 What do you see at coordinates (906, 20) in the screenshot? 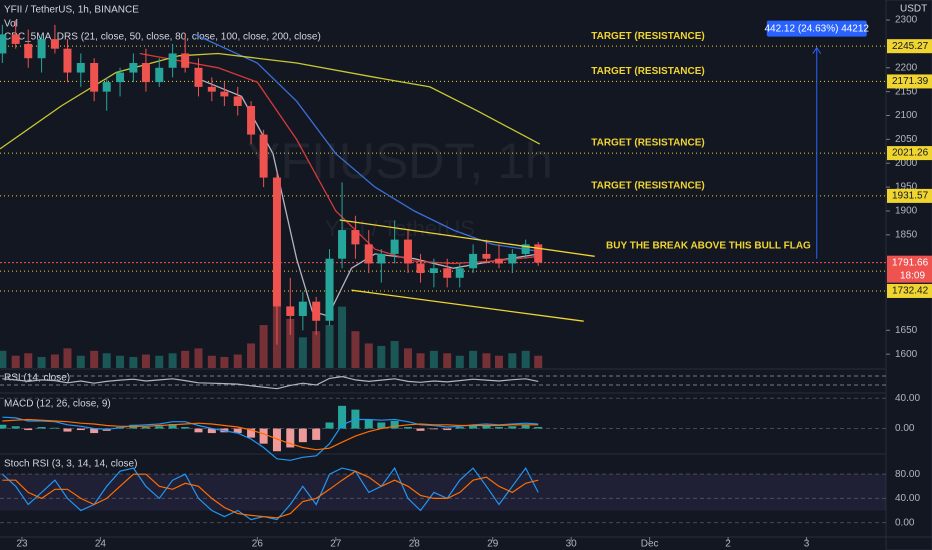
I see `y-tick-label: 2300` at bounding box center [906, 20].